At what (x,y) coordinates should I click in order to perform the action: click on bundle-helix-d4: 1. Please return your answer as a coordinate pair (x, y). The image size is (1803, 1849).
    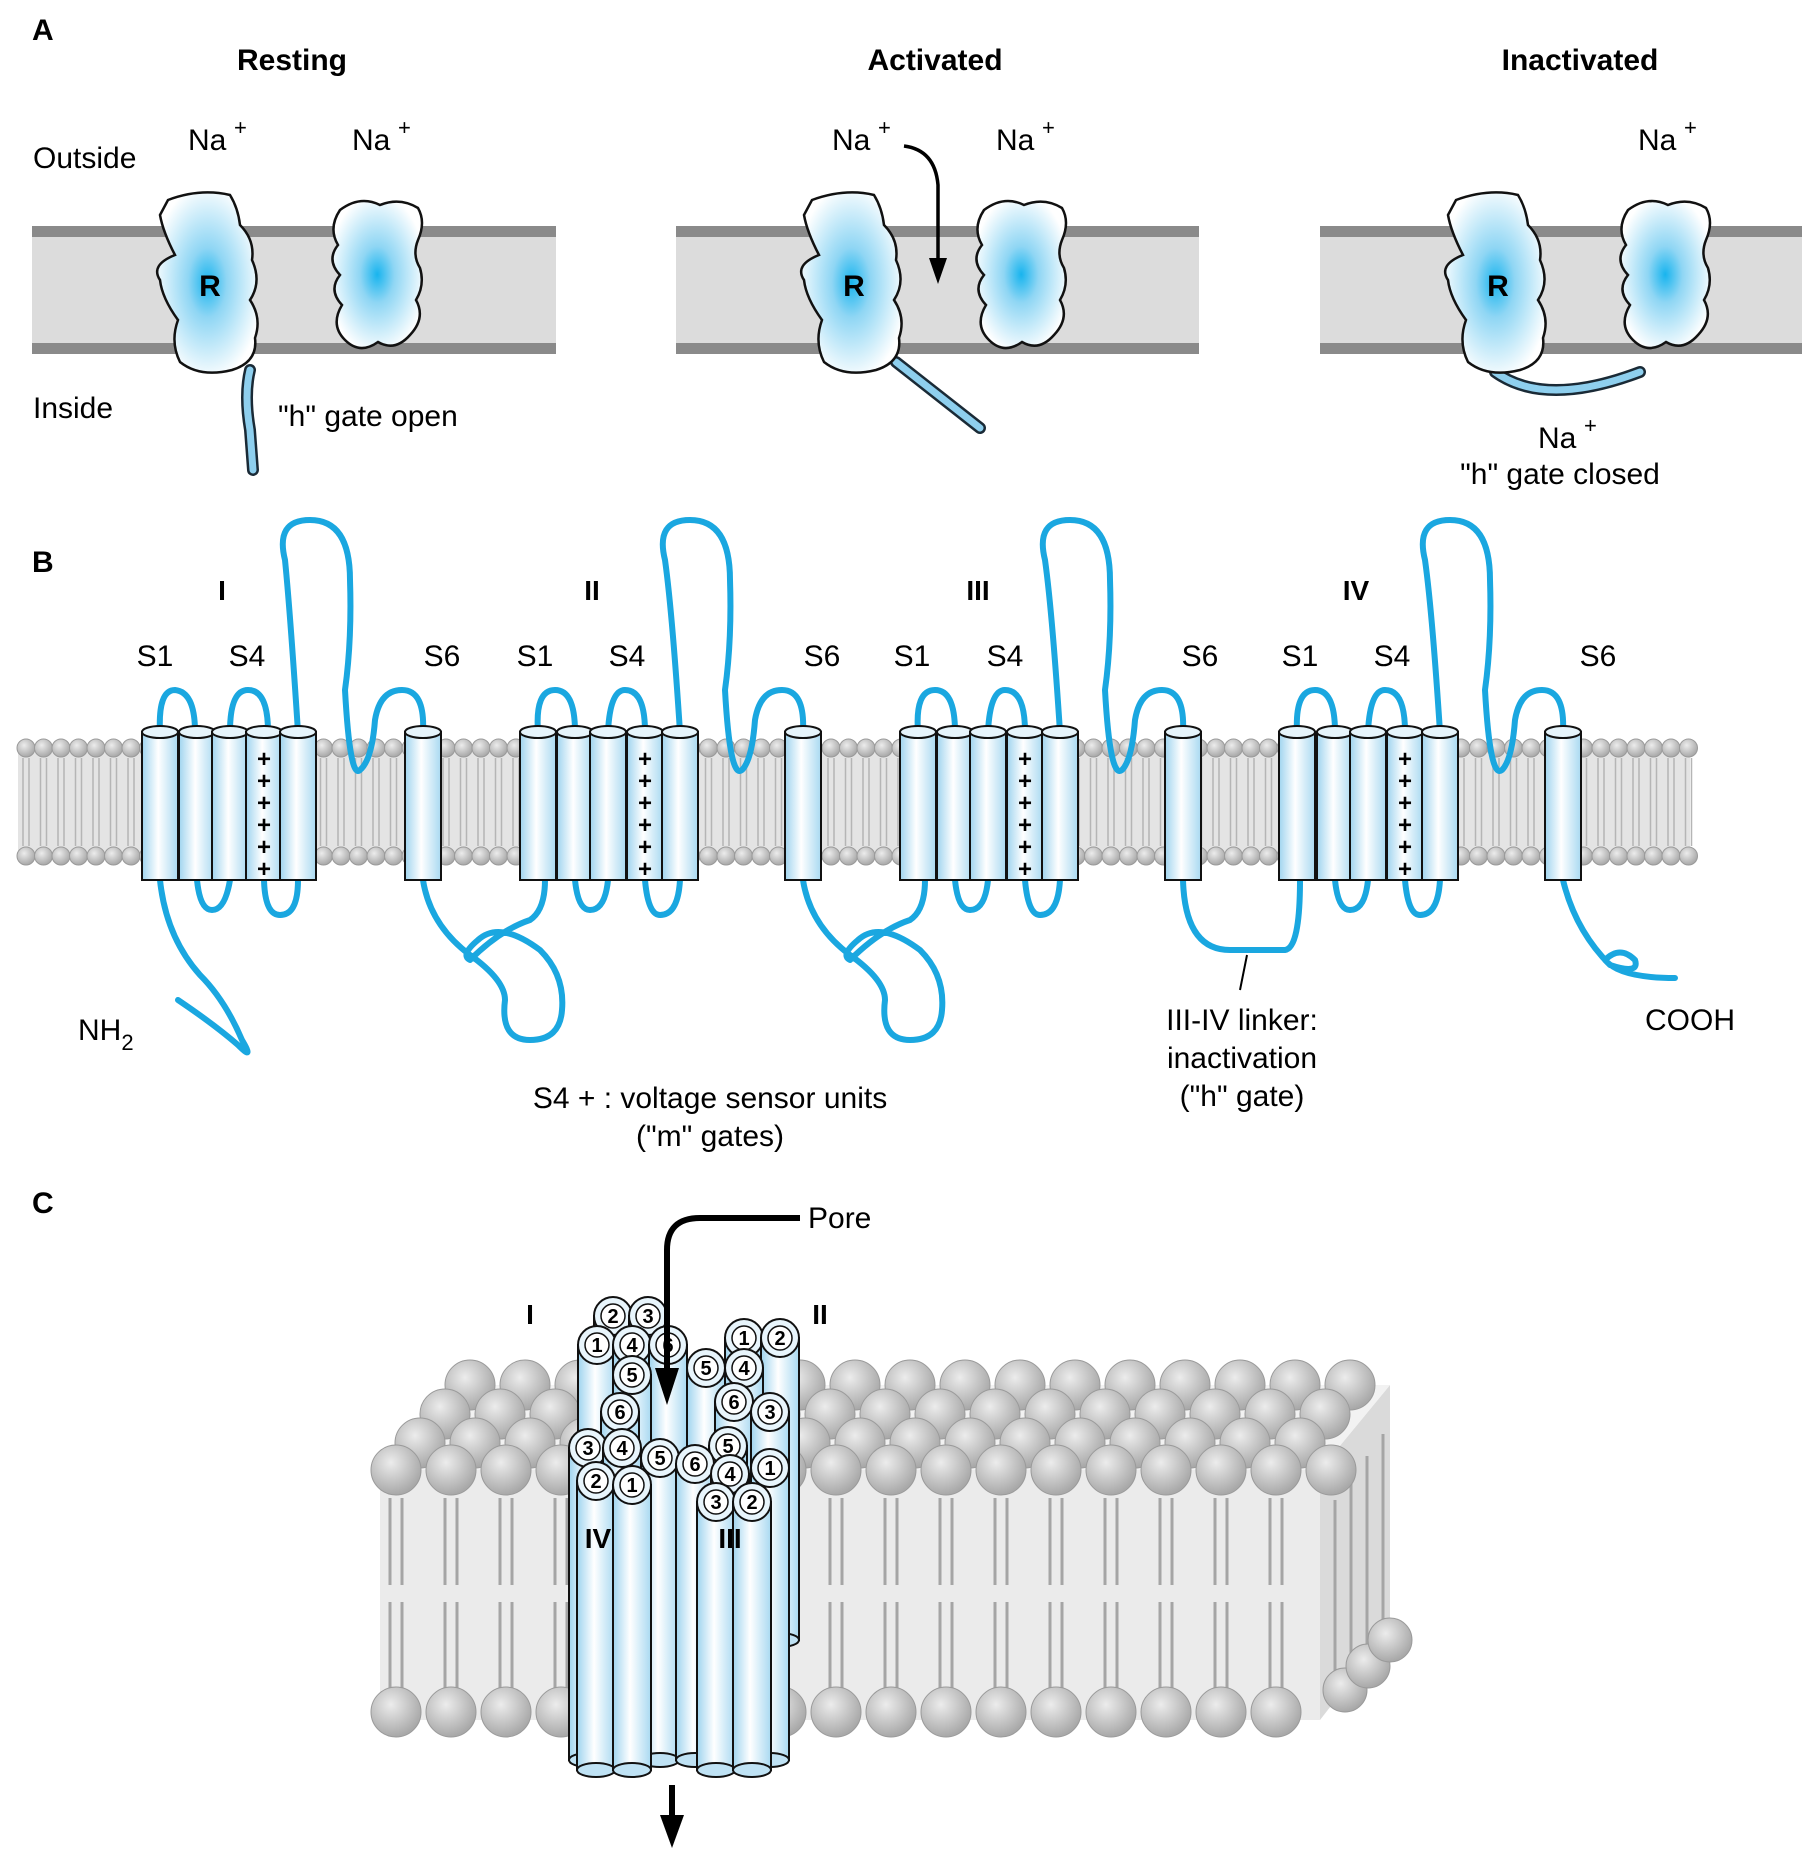
    Looking at the image, I should click on (632, 1621).